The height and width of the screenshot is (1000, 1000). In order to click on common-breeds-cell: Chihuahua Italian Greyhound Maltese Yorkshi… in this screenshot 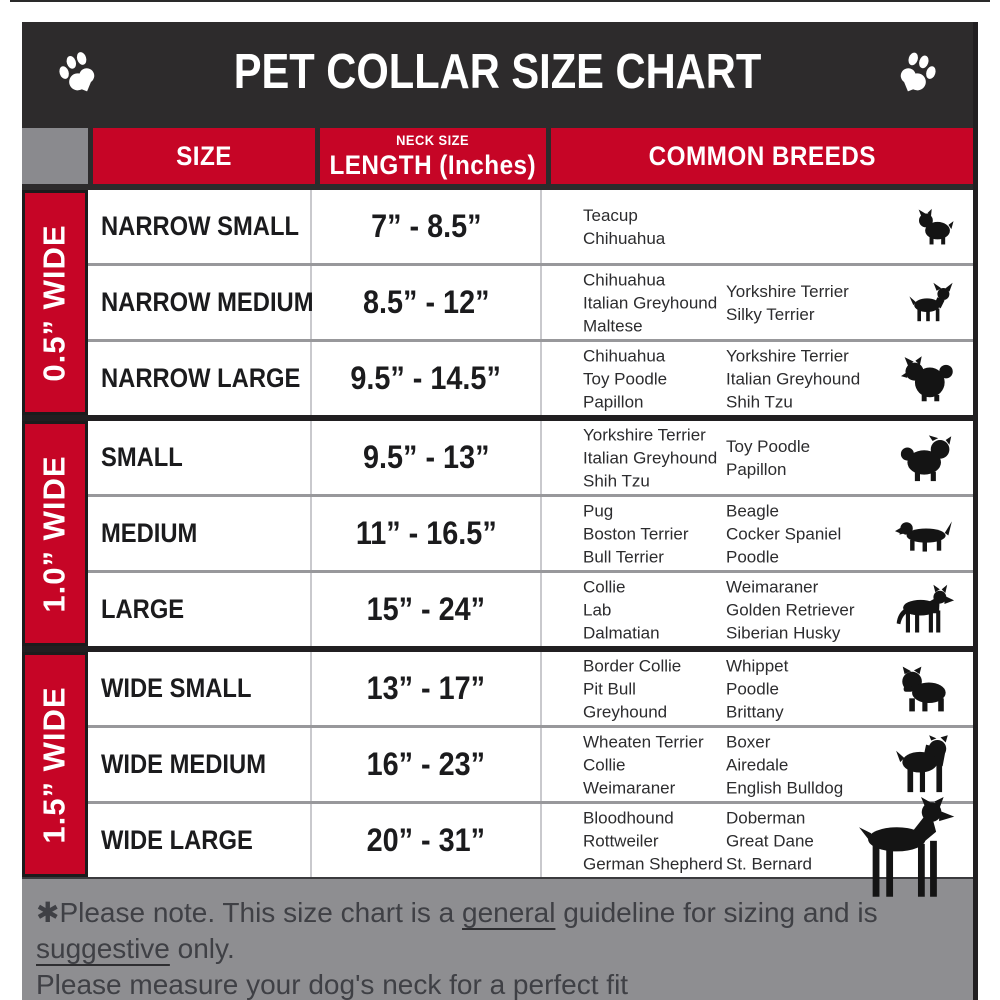, I will do `click(757, 302)`.